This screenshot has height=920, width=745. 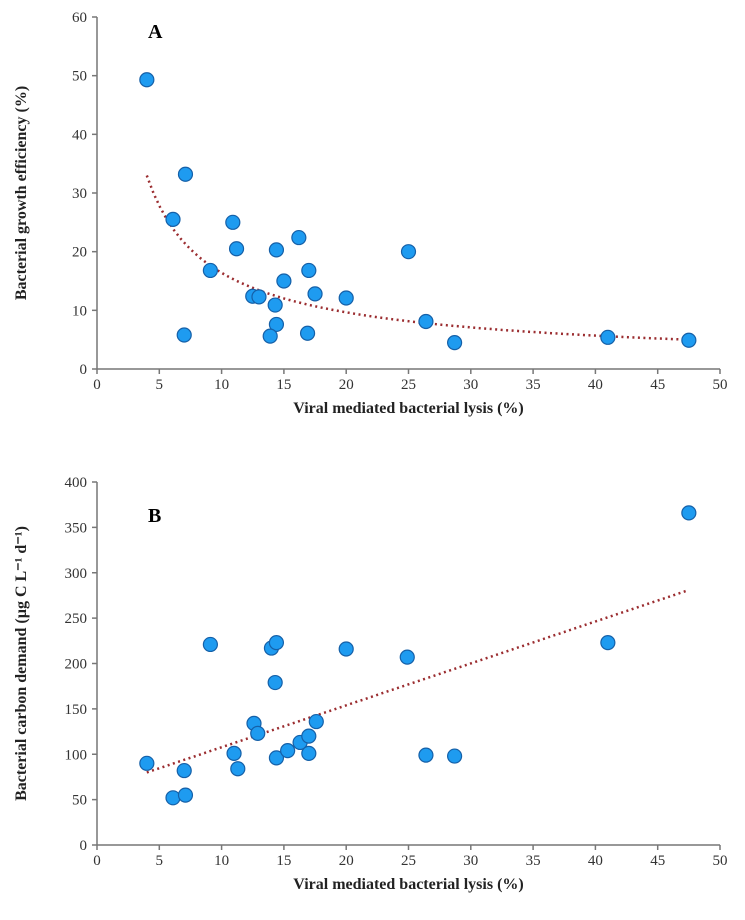 I want to click on y-tick-label: 40, so click(x=79, y=135).